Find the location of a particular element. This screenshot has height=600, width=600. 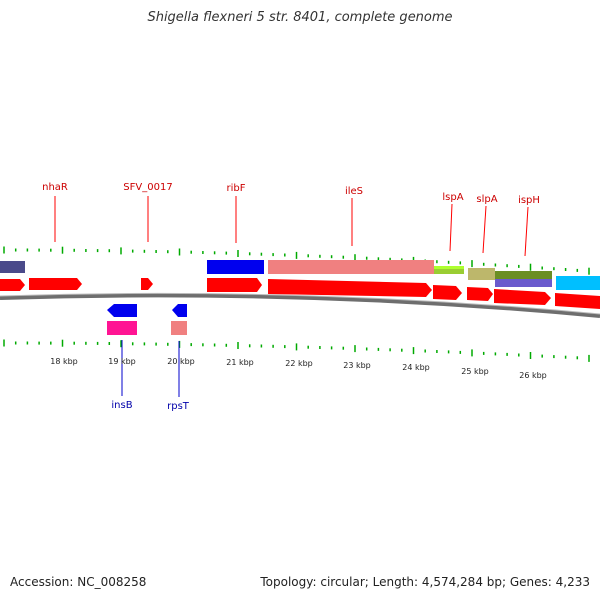

axis-tick-label-25kbp: 25 kbp is located at coordinates (475, 371).